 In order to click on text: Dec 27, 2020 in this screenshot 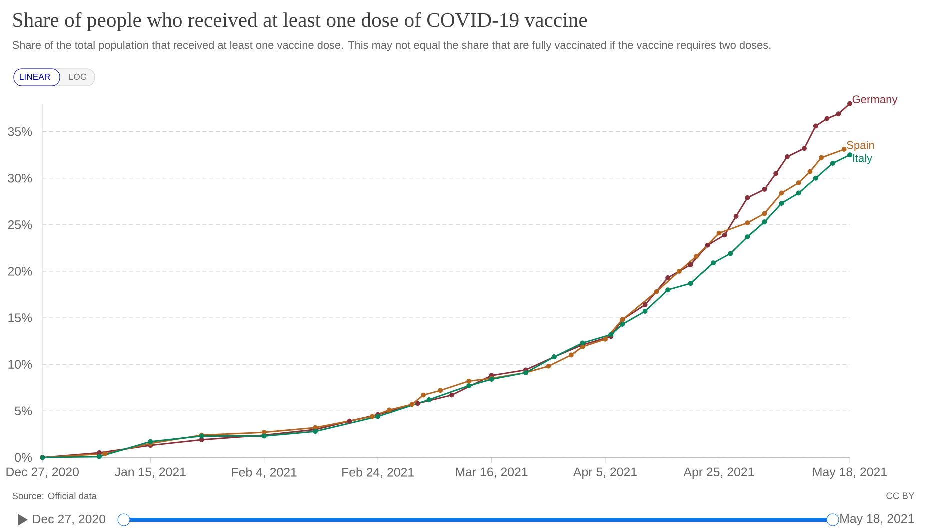, I will do `click(69, 520)`.